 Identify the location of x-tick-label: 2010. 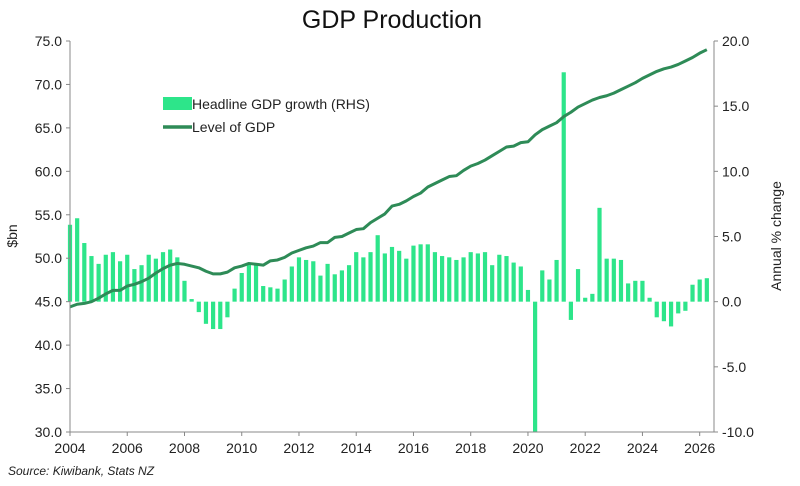
(241, 448).